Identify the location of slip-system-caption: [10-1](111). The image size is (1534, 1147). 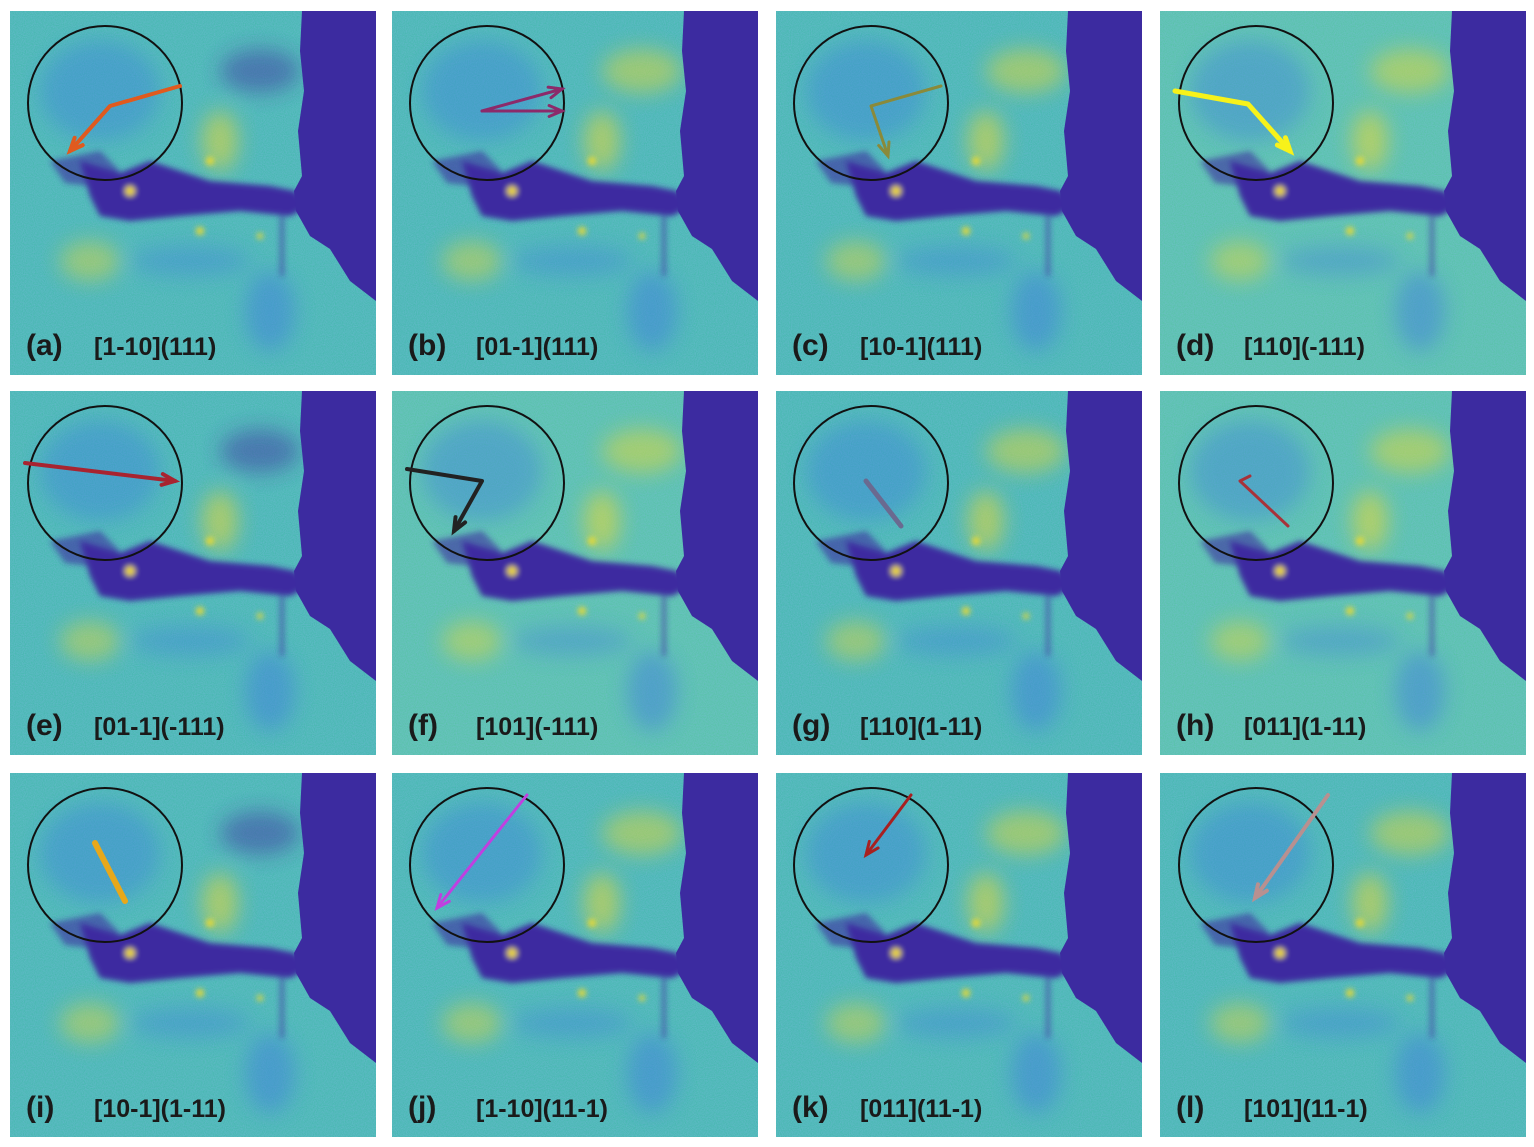
(921, 347).